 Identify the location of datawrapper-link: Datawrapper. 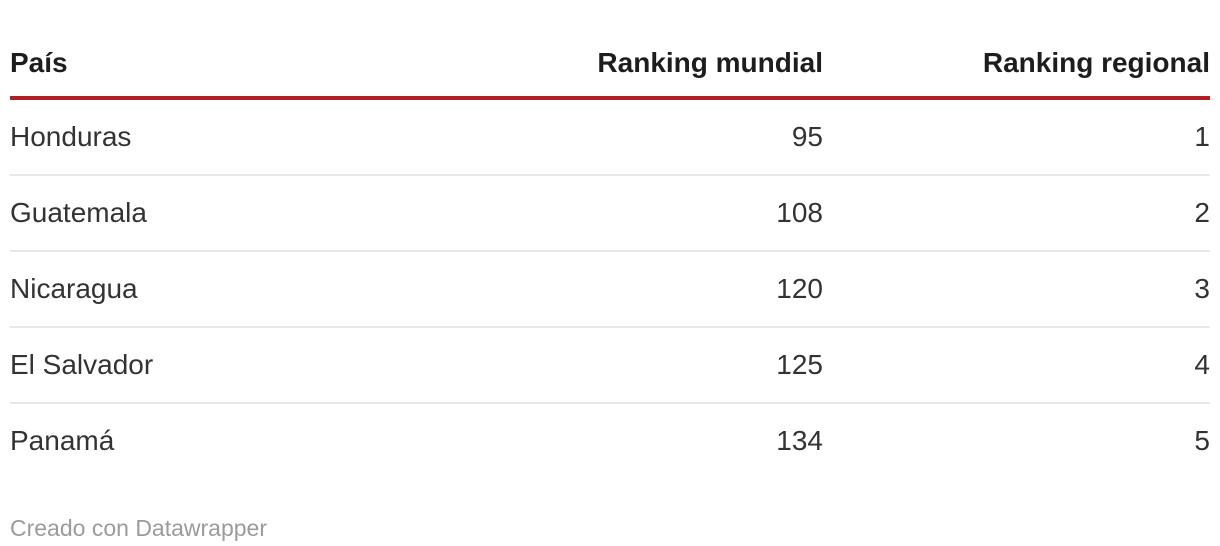
(201, 528).